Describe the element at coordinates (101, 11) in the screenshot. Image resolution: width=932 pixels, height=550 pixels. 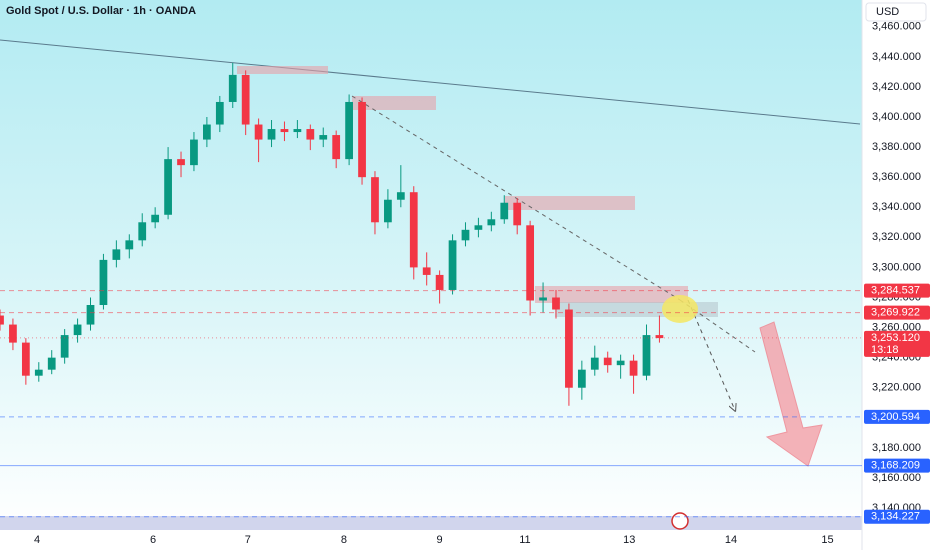
I see `chart-title: Gold Spot / U.S. Dollar · 1h · OANDA` at that location.